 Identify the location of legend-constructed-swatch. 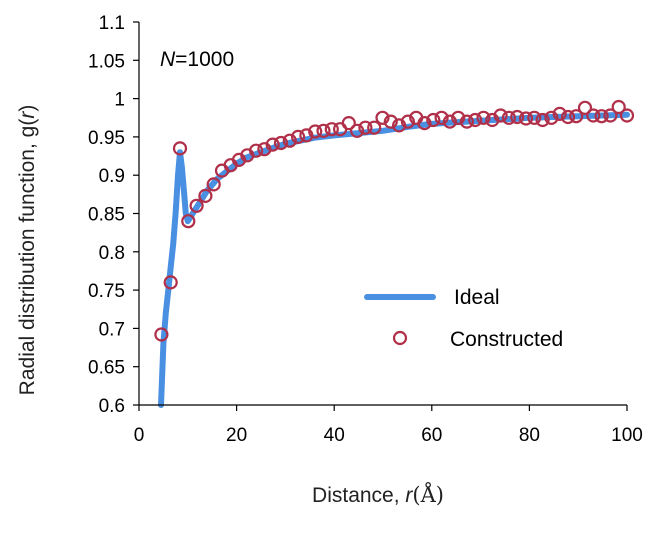
(400, 338).